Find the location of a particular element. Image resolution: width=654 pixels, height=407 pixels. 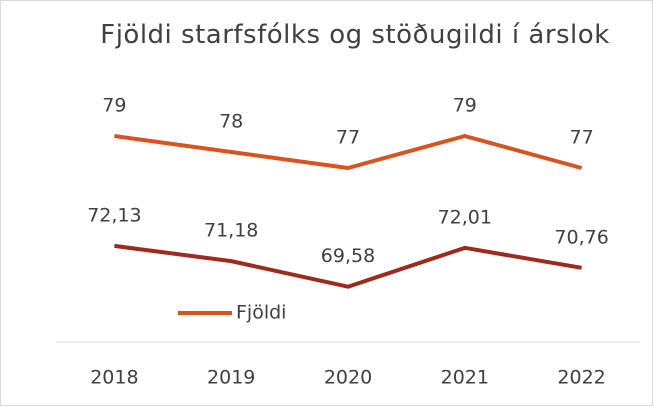

legend-label: Fjöldi is located at coordinates (261, 313).